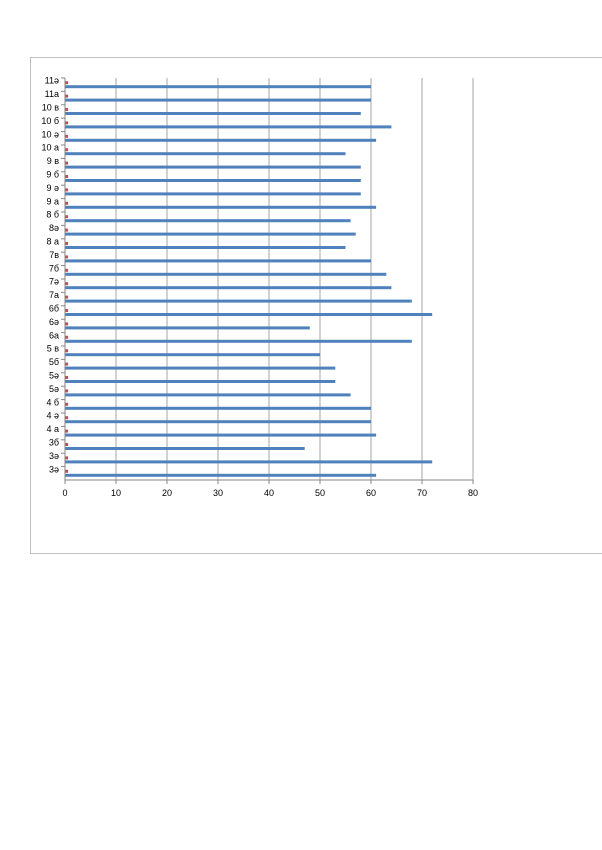 The height and width of the screenshot is (850, 602). Describe the element at coordinates (50, 134) in the screenshot. I see `y-tick-label: 10 ә` at that location.